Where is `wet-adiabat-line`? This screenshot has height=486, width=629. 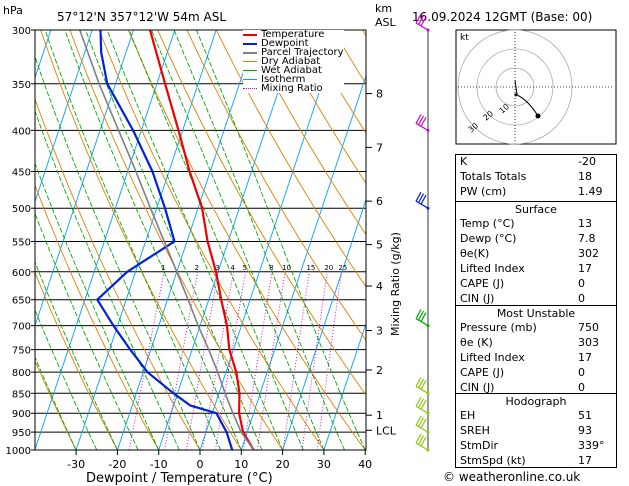
wet-adiabat-line is located at coordinates (87, 331).